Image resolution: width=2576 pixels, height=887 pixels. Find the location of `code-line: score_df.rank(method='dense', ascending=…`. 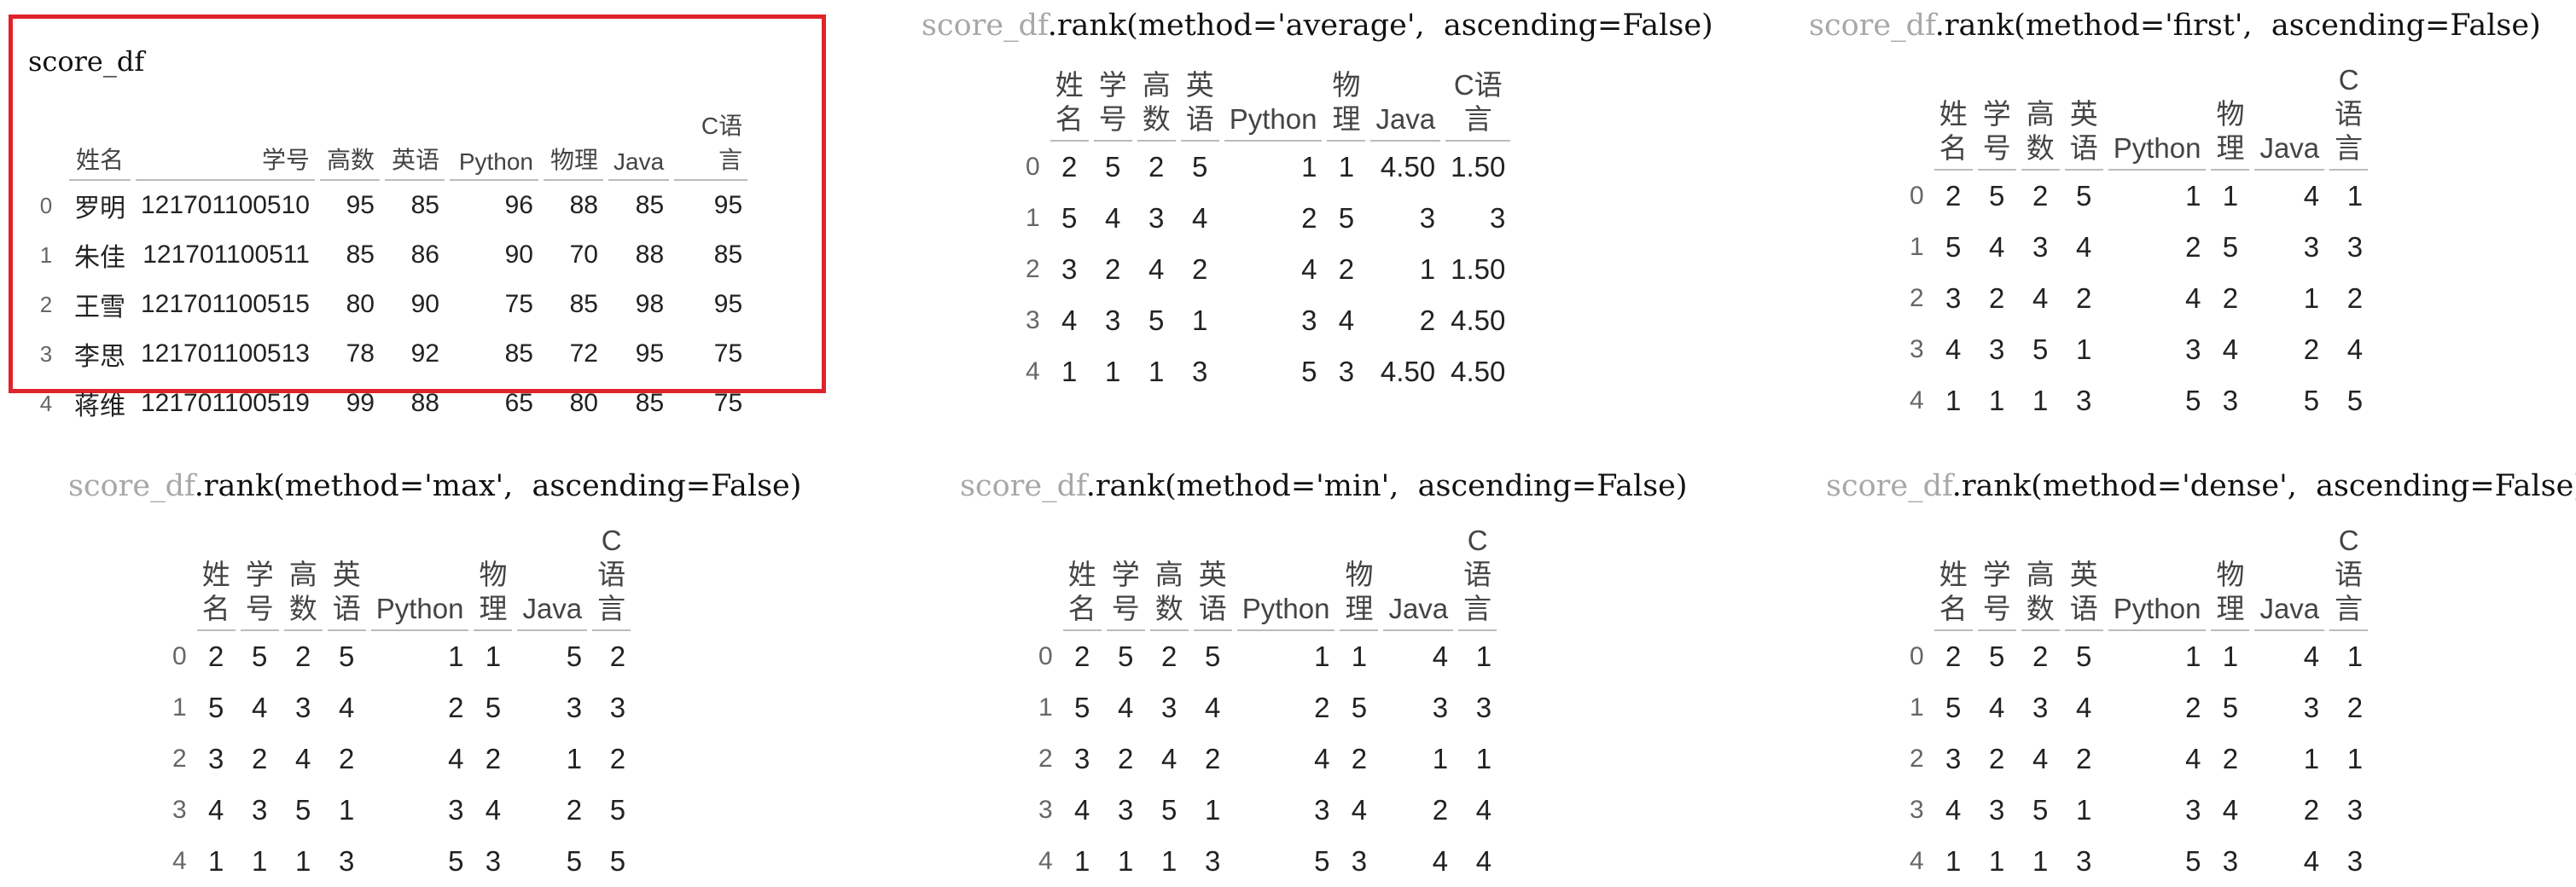

code-line: score_df.rank(method='dense', ascending=… is located at coordinates (2201, 486).